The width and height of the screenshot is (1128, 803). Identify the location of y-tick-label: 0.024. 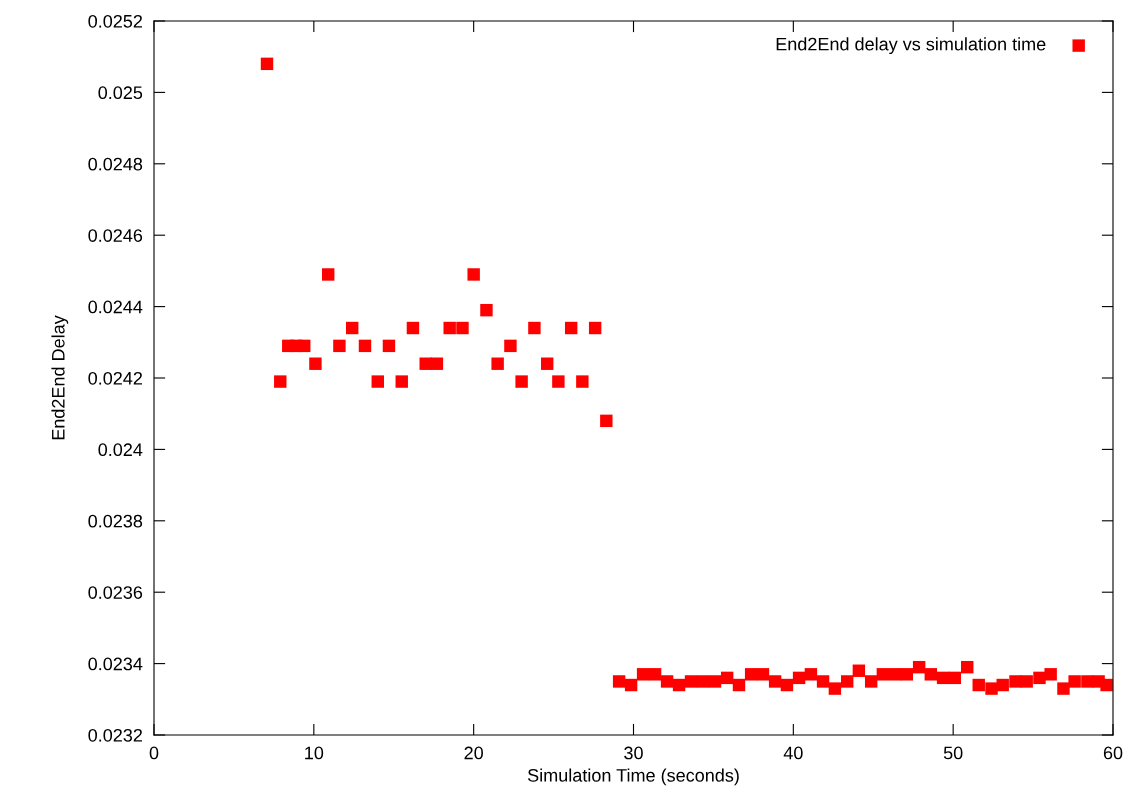
(120, 450).